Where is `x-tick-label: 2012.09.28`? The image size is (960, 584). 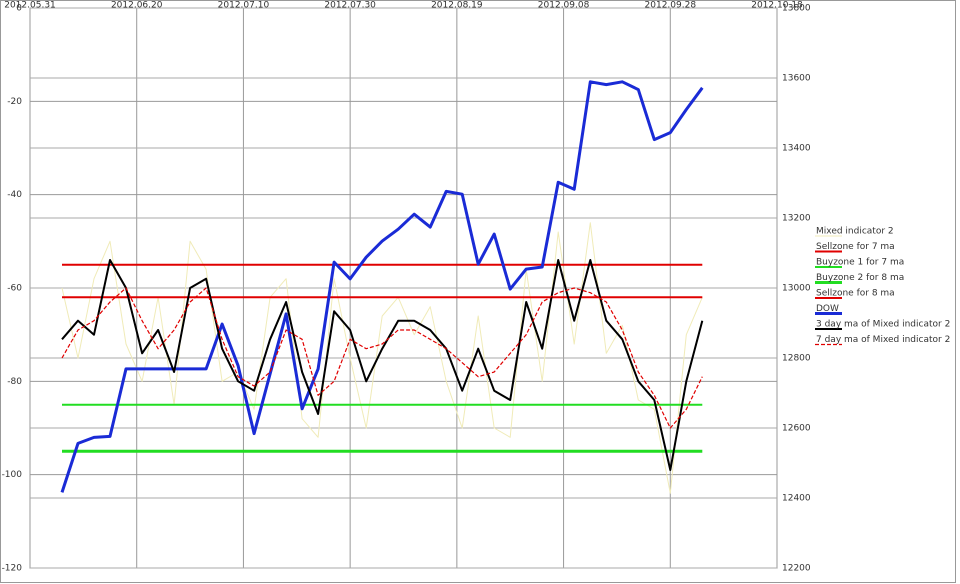
x-tick-label: 2012.09.28 is located at coordinates (671, 6).